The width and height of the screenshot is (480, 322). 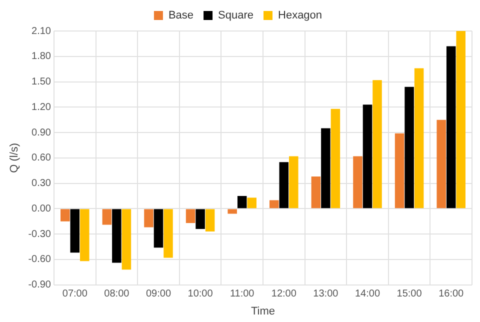 What do you see at coordinates (181, 16) in the screenshot?
I see `legend-label: Base` at bounding box center [181, 16].